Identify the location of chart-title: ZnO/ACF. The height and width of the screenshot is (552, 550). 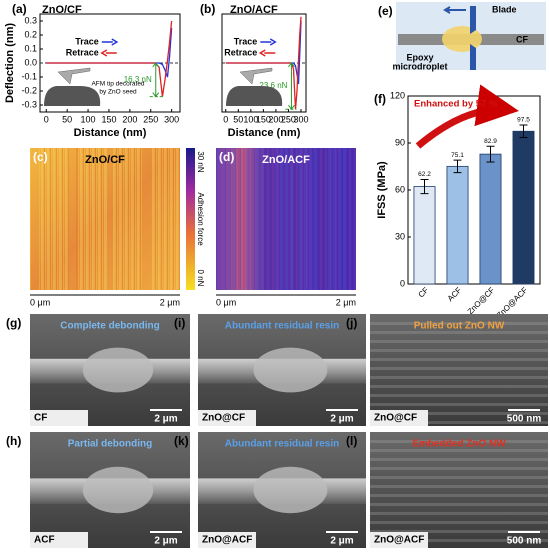
(254, 10).